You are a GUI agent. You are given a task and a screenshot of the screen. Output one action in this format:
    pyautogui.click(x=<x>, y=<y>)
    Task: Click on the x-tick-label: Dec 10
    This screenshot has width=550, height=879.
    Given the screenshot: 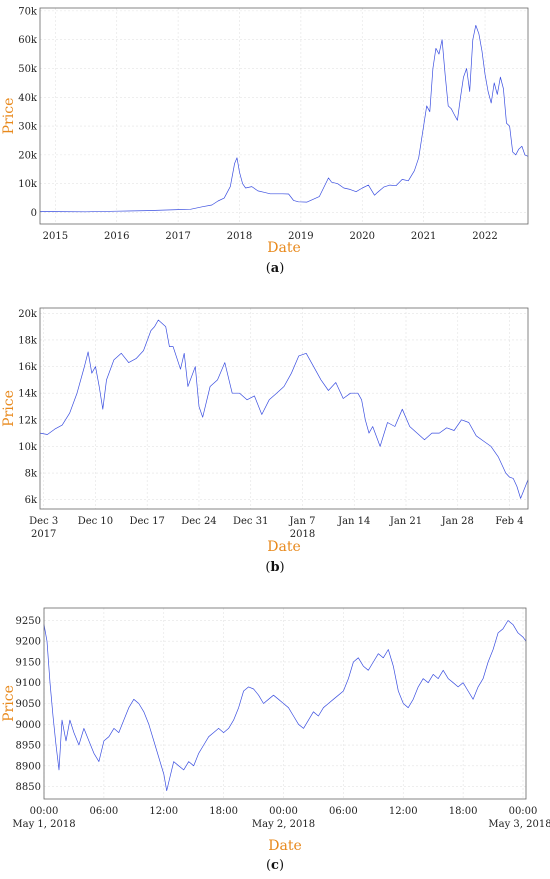 What is the action you would take?
    pyautogui.click(x=95, y=521)
    